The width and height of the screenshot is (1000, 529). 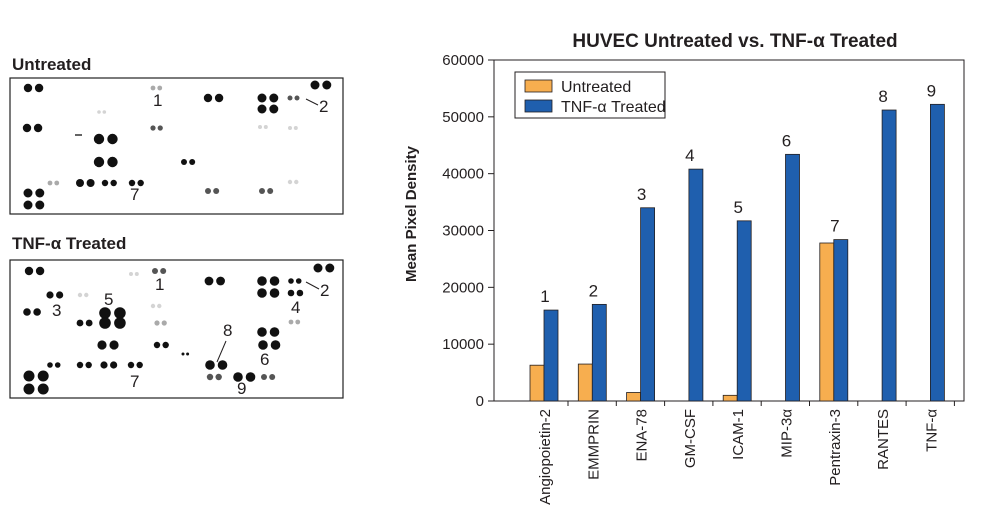 What do you see at coordinates (134, 194) in the screenshot?
I see `blot-untreated-callout-7: 7` at bounding box center [134, 194].